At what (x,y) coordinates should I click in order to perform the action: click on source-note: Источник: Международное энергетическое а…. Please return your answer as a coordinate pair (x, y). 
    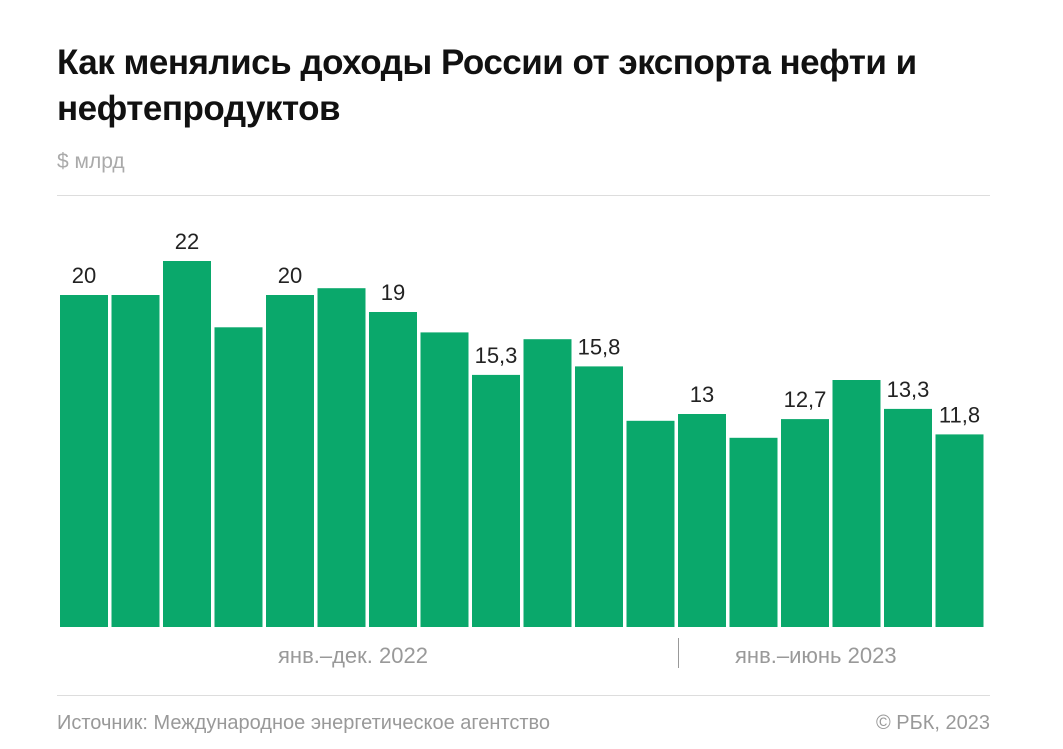
    Looking at the image, I should click on (304, 723).